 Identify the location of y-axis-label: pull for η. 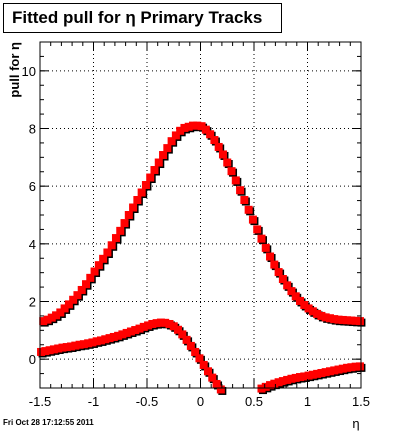
(14, 70).